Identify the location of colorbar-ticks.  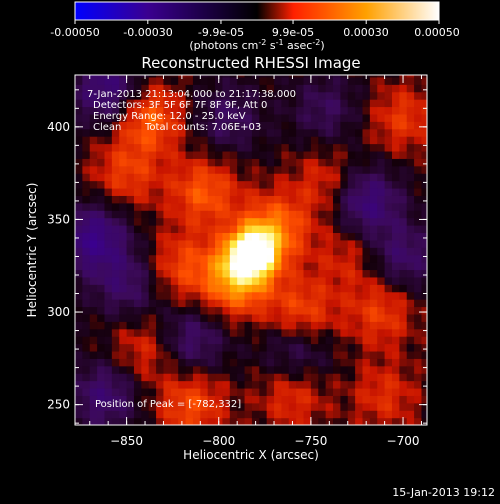
(257, 22).